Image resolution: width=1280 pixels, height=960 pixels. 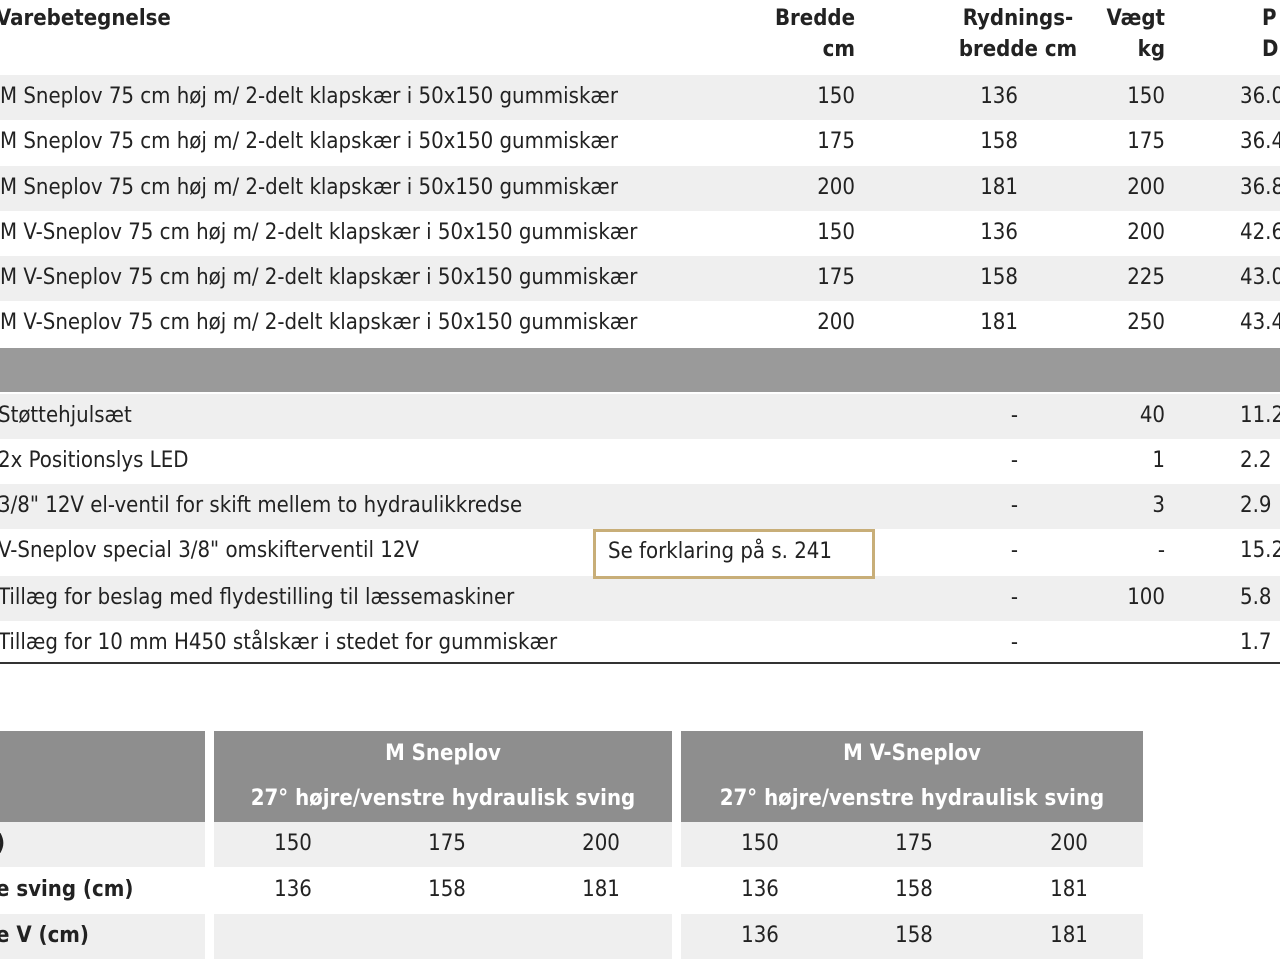 I want to click on row-label: e sving (cm), so click(x=67, y=889).